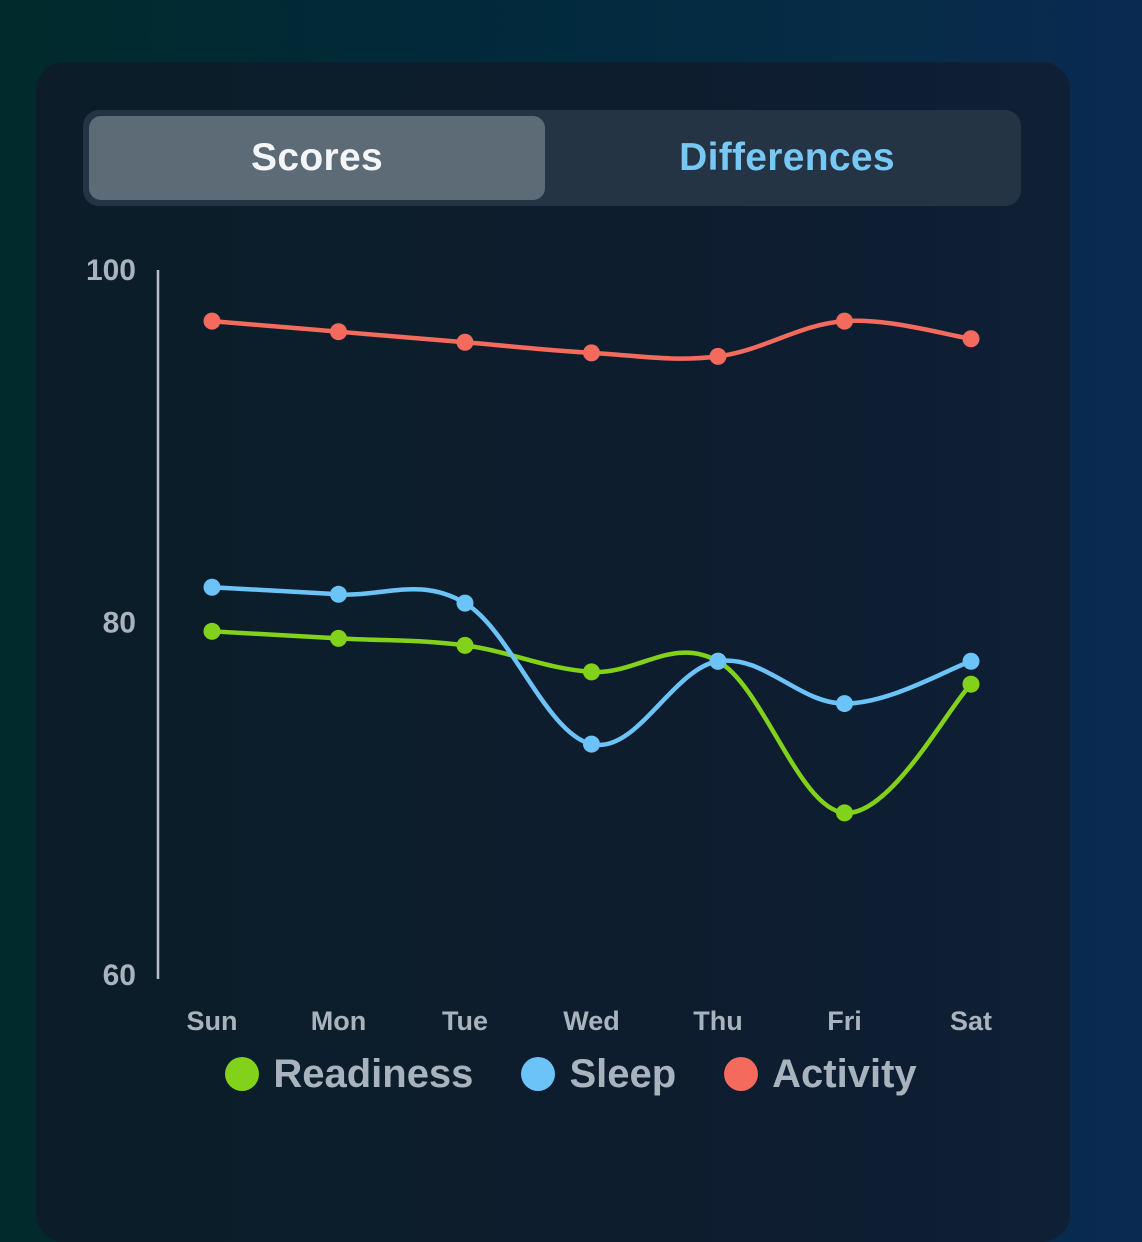 The width and height of the screenshot is (1142, 1242). What do you see at coordinates (111, 270) in the screenshot?
I see `y-tick-label-100: 100` at bounding box center [111, 270].